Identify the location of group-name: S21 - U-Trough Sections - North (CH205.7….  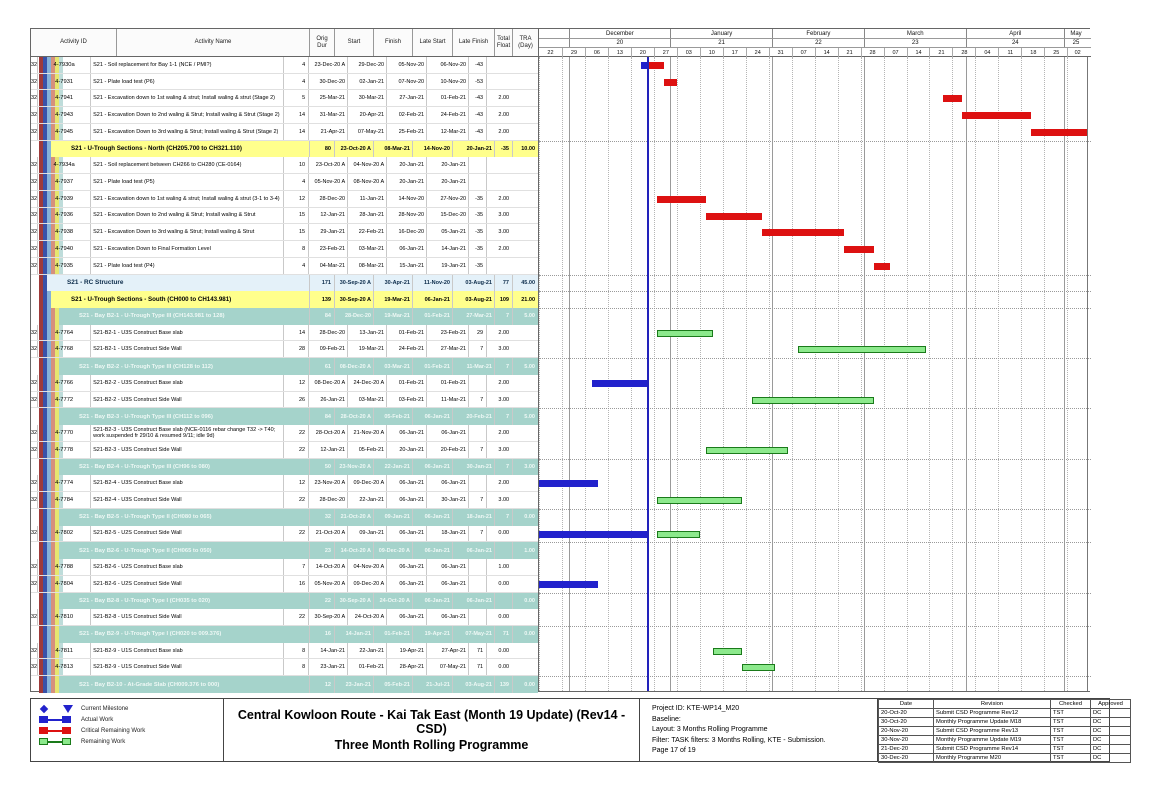
(156, 149).